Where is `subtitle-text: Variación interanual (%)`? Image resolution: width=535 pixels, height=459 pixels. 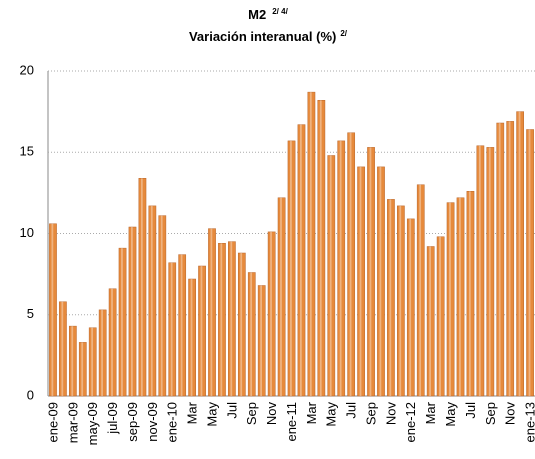
subtitle-text: Variación interanual (%) is located at coordinates (262, 36).